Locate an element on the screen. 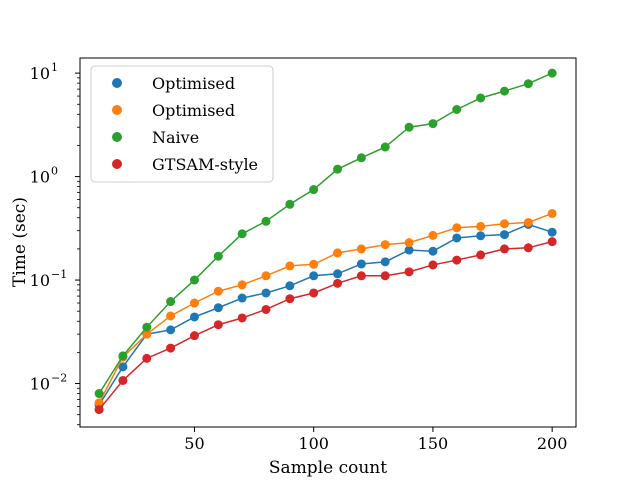  y-tick-exponent: 1 is located at coordinates (54, 67).